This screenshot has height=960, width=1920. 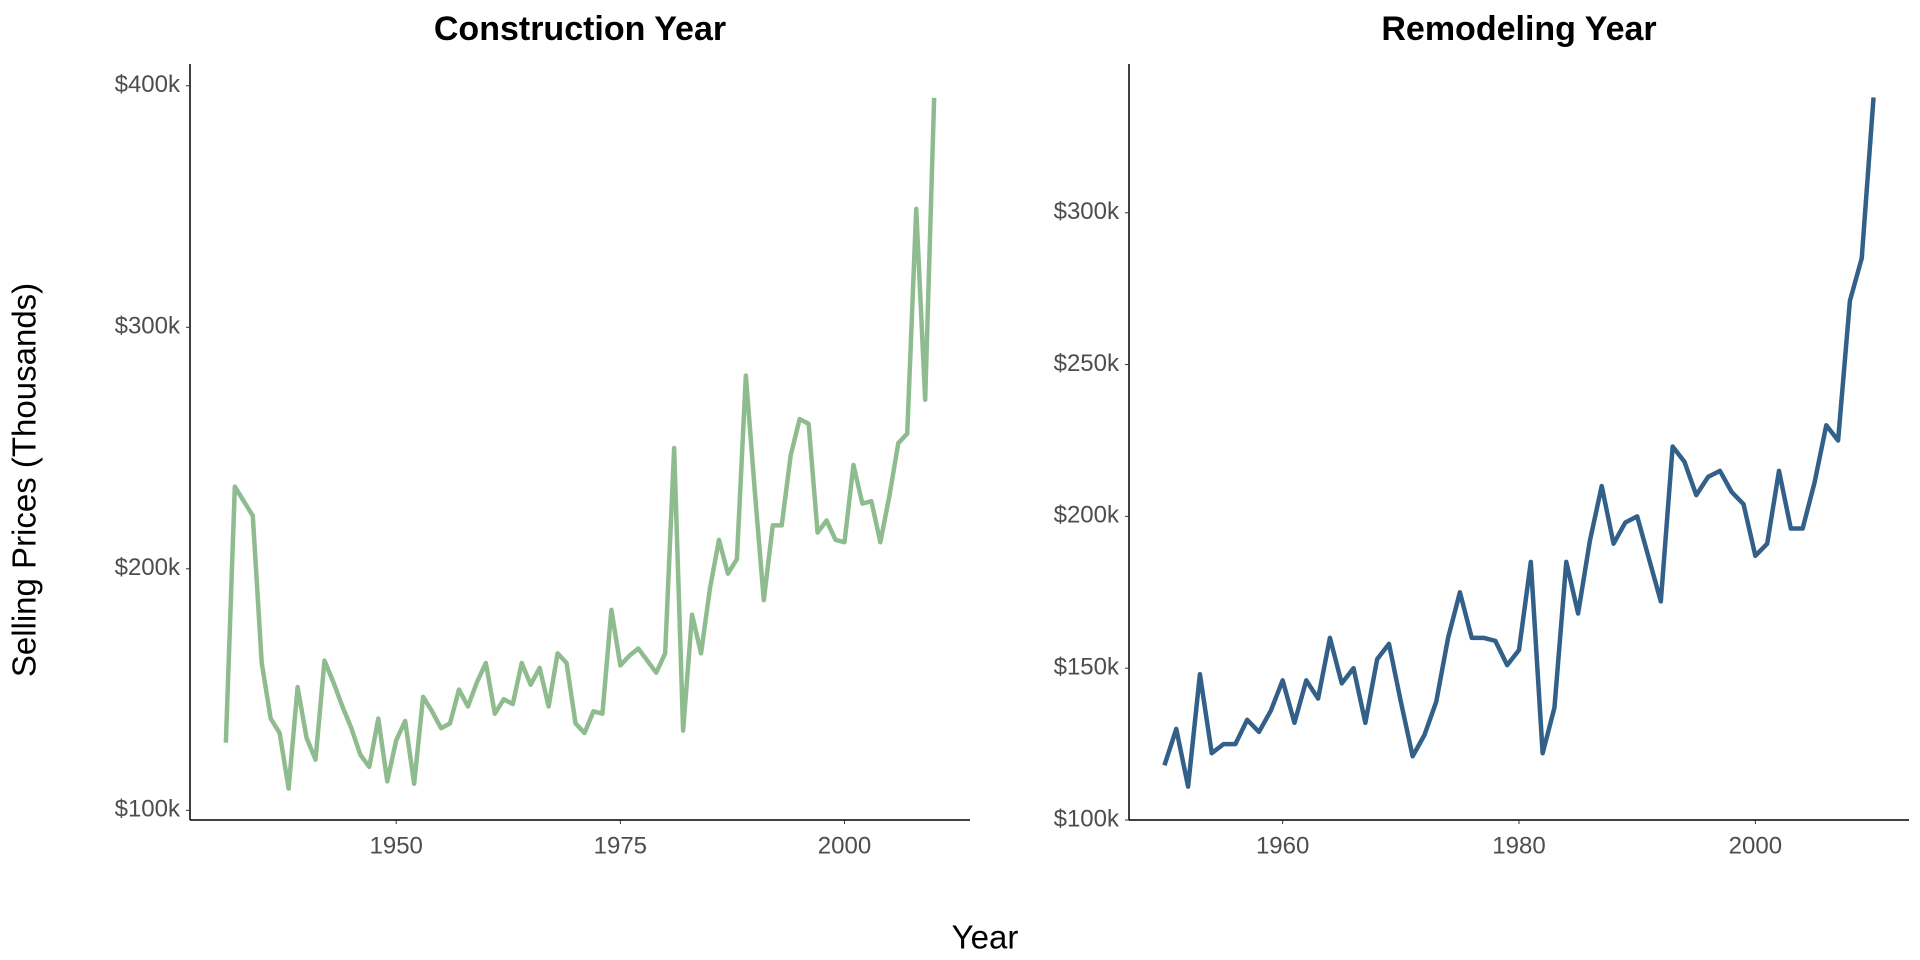 I want to click on x-axis-title: Year, so click(x=985, y=937).